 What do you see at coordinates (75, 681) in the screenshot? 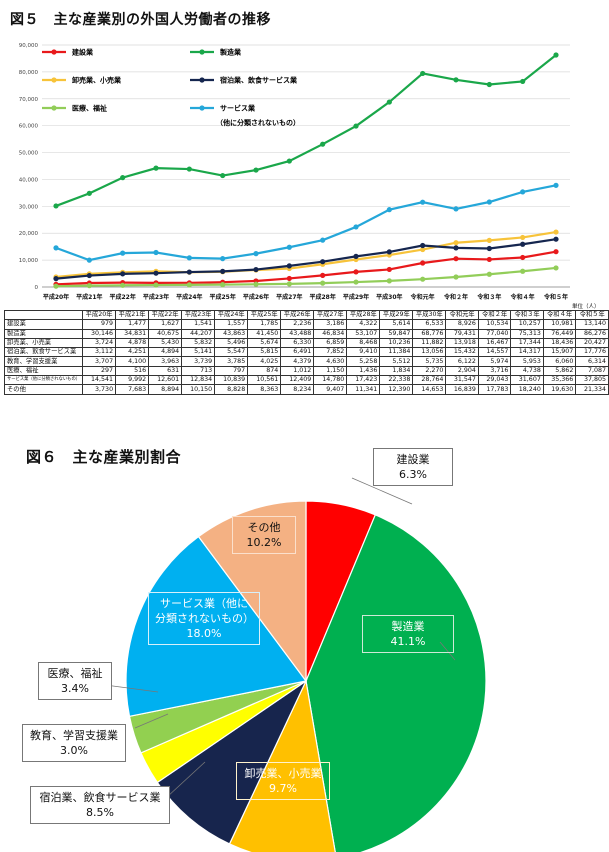
I see `pie-label-medical-welfare: 医療、福祉 3.4%` at bounding box center [75, 681].